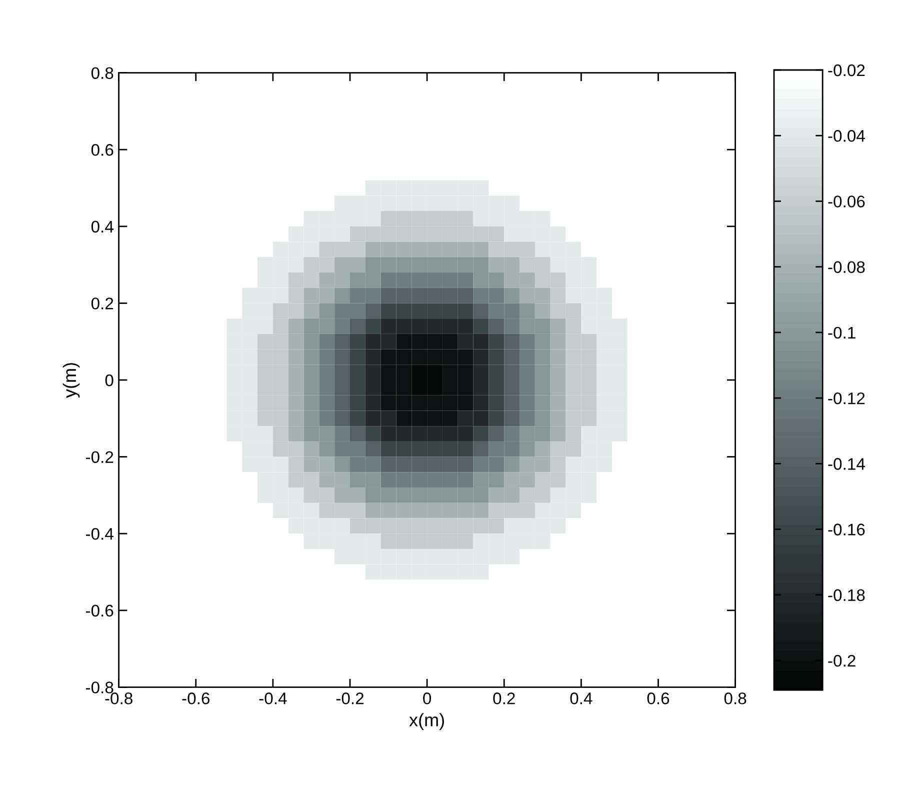  I want to click on x-tick-label: -0.2, so click(350, 698).